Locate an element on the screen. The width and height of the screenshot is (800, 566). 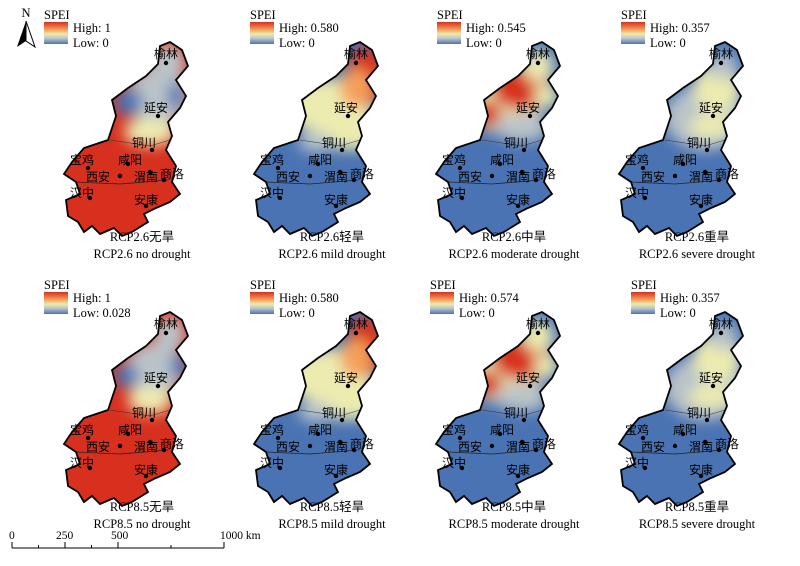
legend-high: High: 1 is located at coordinates (92, 298).